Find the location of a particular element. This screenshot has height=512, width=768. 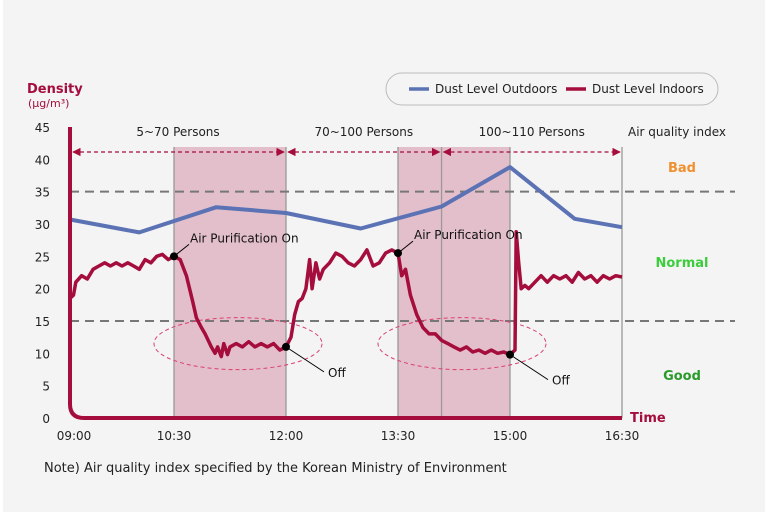

legend-label: Dust Level Indoors is located at coordinates (648, 89).